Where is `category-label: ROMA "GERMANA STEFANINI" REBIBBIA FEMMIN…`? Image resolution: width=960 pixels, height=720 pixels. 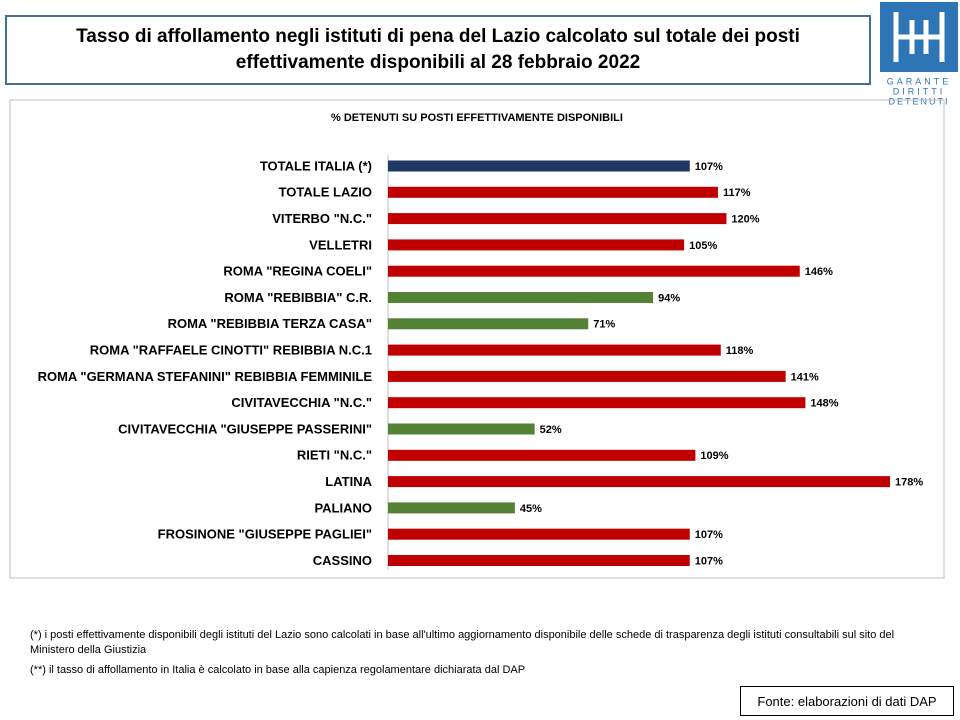
category-label: ROMA "GERMANA STEFANINI" REBIBBIA FEMMIN… is located at coordinates (205, 376).